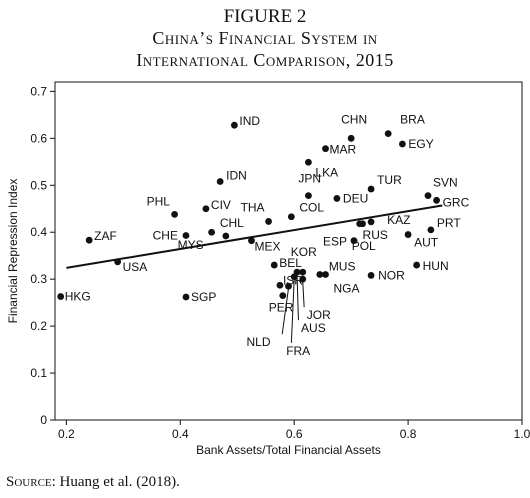 The image size is (530, 498). What do you see at coordinates (445, 183) in the screenshot?
I see `point-label: SVN` at bounding box center [445, 183].